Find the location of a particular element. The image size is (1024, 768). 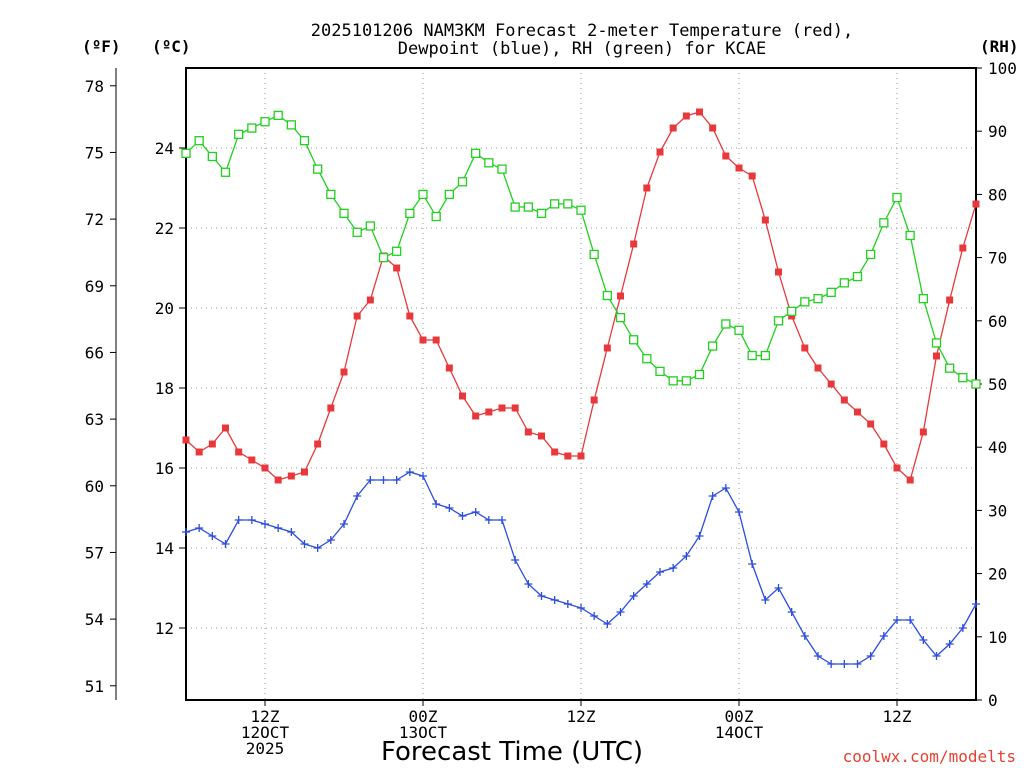

x-tick-label: 00Z is located at coordinates (423, 716).